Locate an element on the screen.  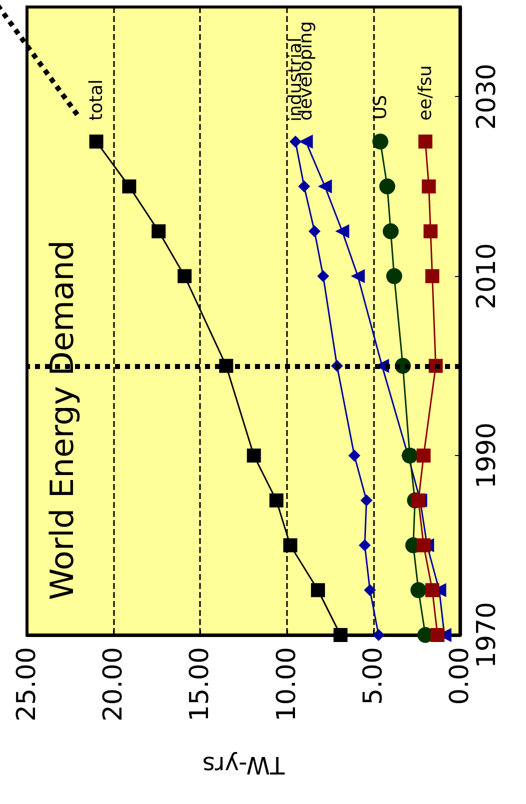
text: World Energy Demand is located at coordinates (62, 420).